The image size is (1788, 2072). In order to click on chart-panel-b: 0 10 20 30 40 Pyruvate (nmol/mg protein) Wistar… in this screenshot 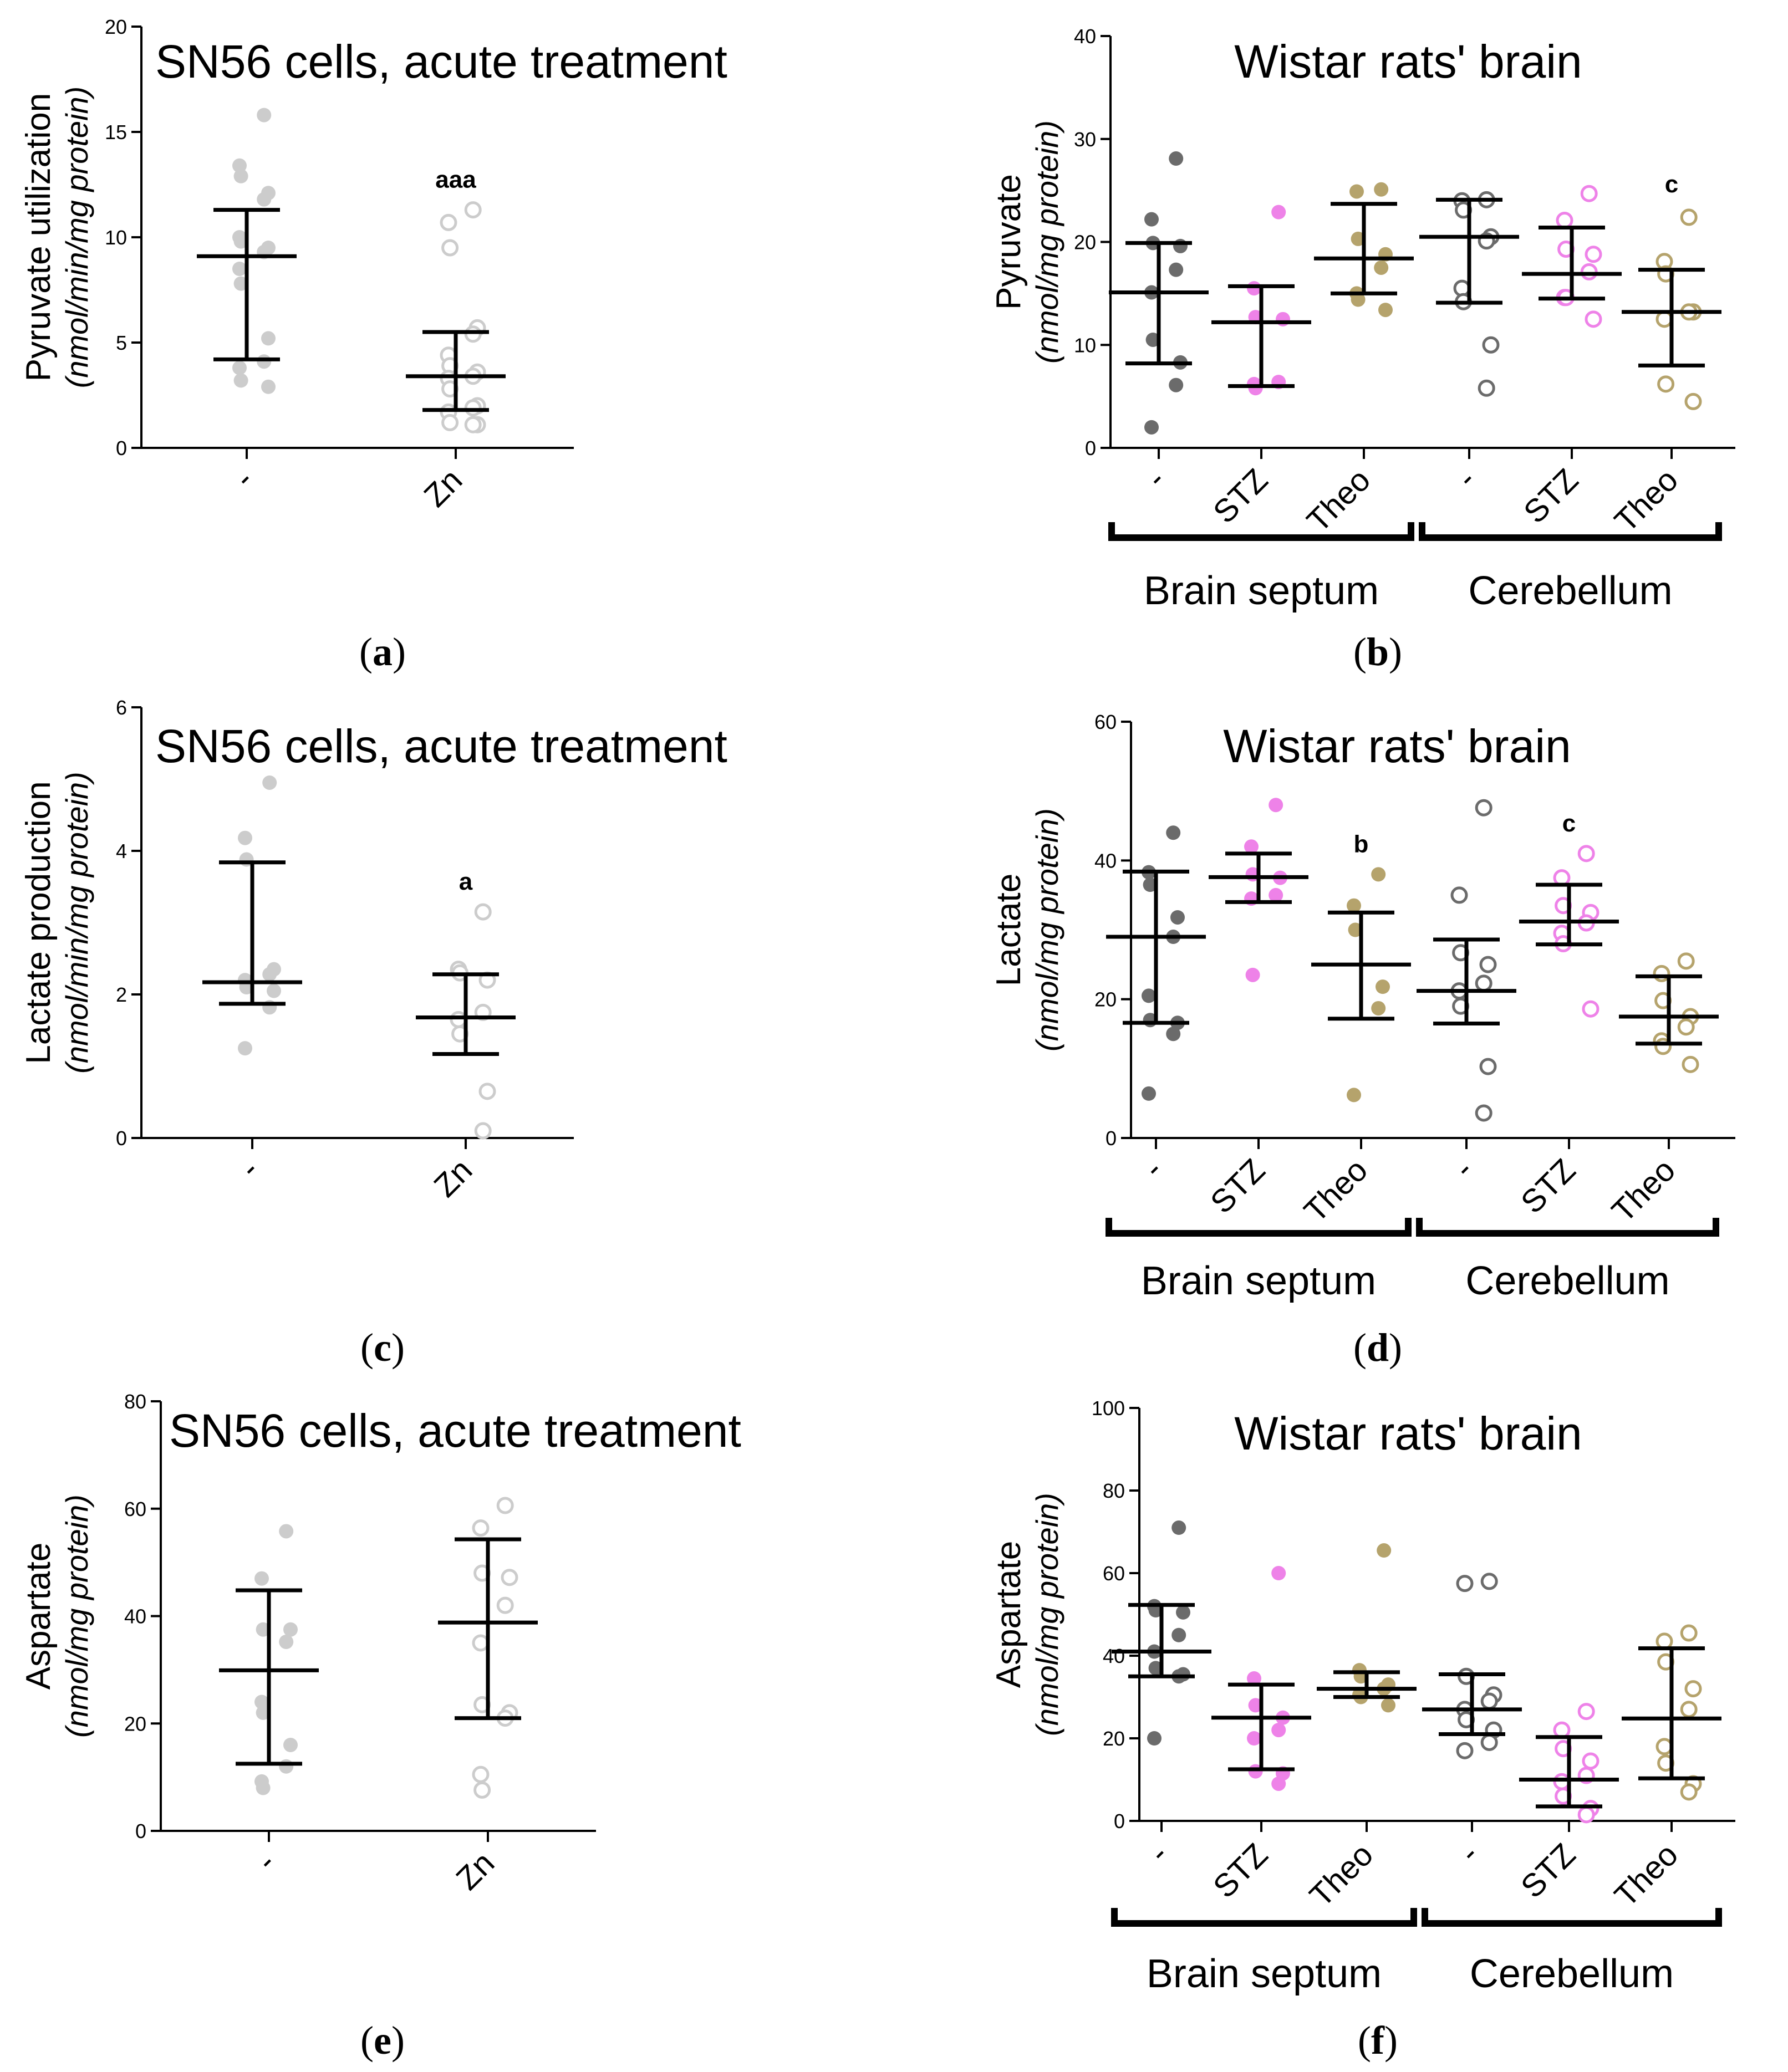, I will do `click(1362, 349)`.